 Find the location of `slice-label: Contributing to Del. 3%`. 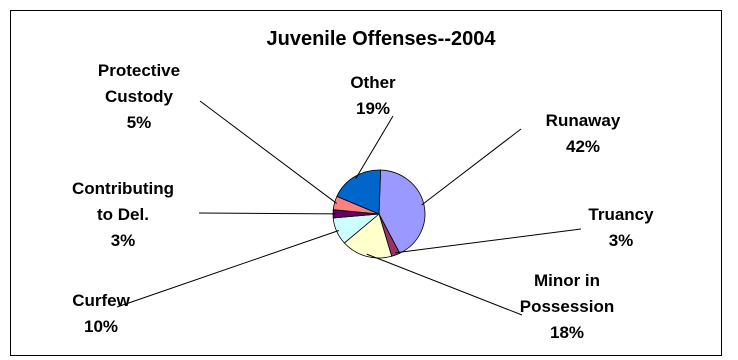

slice-label: Contributing to Del. 3% is located at coordinates (123, 214).